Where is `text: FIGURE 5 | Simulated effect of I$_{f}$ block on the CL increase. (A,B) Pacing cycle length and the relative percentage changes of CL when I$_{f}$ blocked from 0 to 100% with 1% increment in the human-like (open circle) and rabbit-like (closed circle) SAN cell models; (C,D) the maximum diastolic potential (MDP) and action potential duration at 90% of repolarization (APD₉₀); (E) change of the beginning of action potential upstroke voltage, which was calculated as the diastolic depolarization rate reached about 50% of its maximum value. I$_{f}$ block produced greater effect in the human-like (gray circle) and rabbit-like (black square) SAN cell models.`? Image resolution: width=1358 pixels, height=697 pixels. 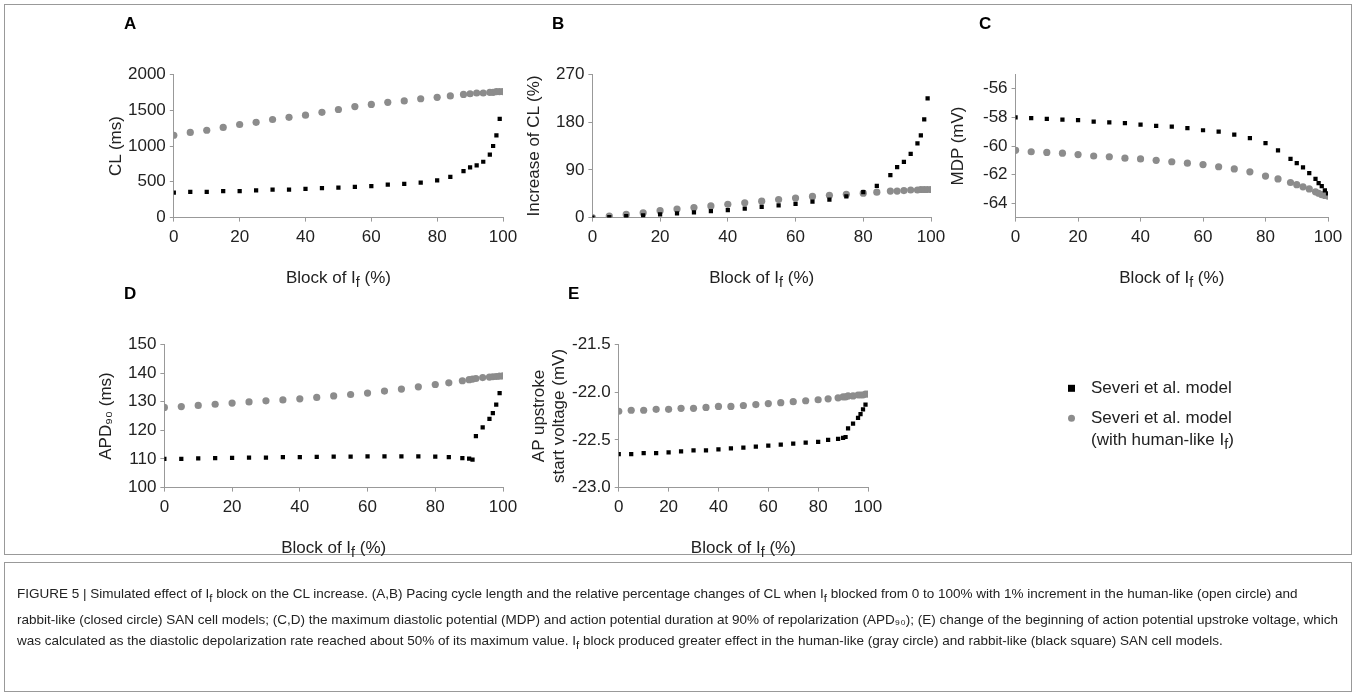 text: FIGURE 5 | Simulated effect of I$_{f}$ block on the CL increase. (A,B) Pacing cycle length and the relative percentage changes of CL when I$_{f}$ blocked from 0 to 100% with 1% increment in the human-like (open circle) and rabbit-like (closed circle) SAN cell models; (C,D) the maximum diastolic potential (MDP) and action potential duration at 90% of repolarization (APD₉₀); (E) change of the beginning of action potential upstroke voltage, which was calculated as the diastolic depolarization rate reached about 50% of its maximum value. I$_{f}$ block produced greater effect in the human-like (gray circle) and rabbit-like (black square) SAN cell models. is located at coordinates (678, 618).